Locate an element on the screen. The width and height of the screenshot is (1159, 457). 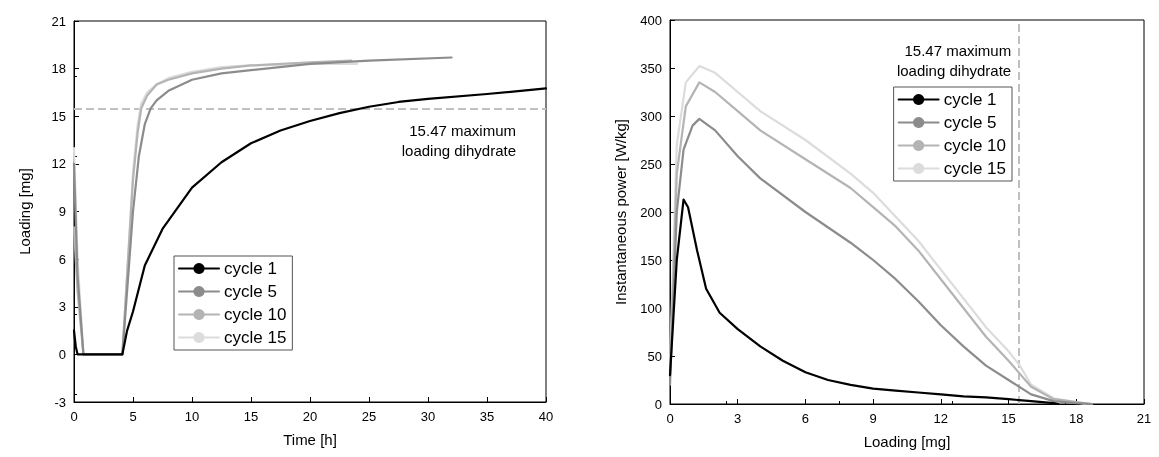
y-tick-label: 350 is located at coordinates (651, 68).